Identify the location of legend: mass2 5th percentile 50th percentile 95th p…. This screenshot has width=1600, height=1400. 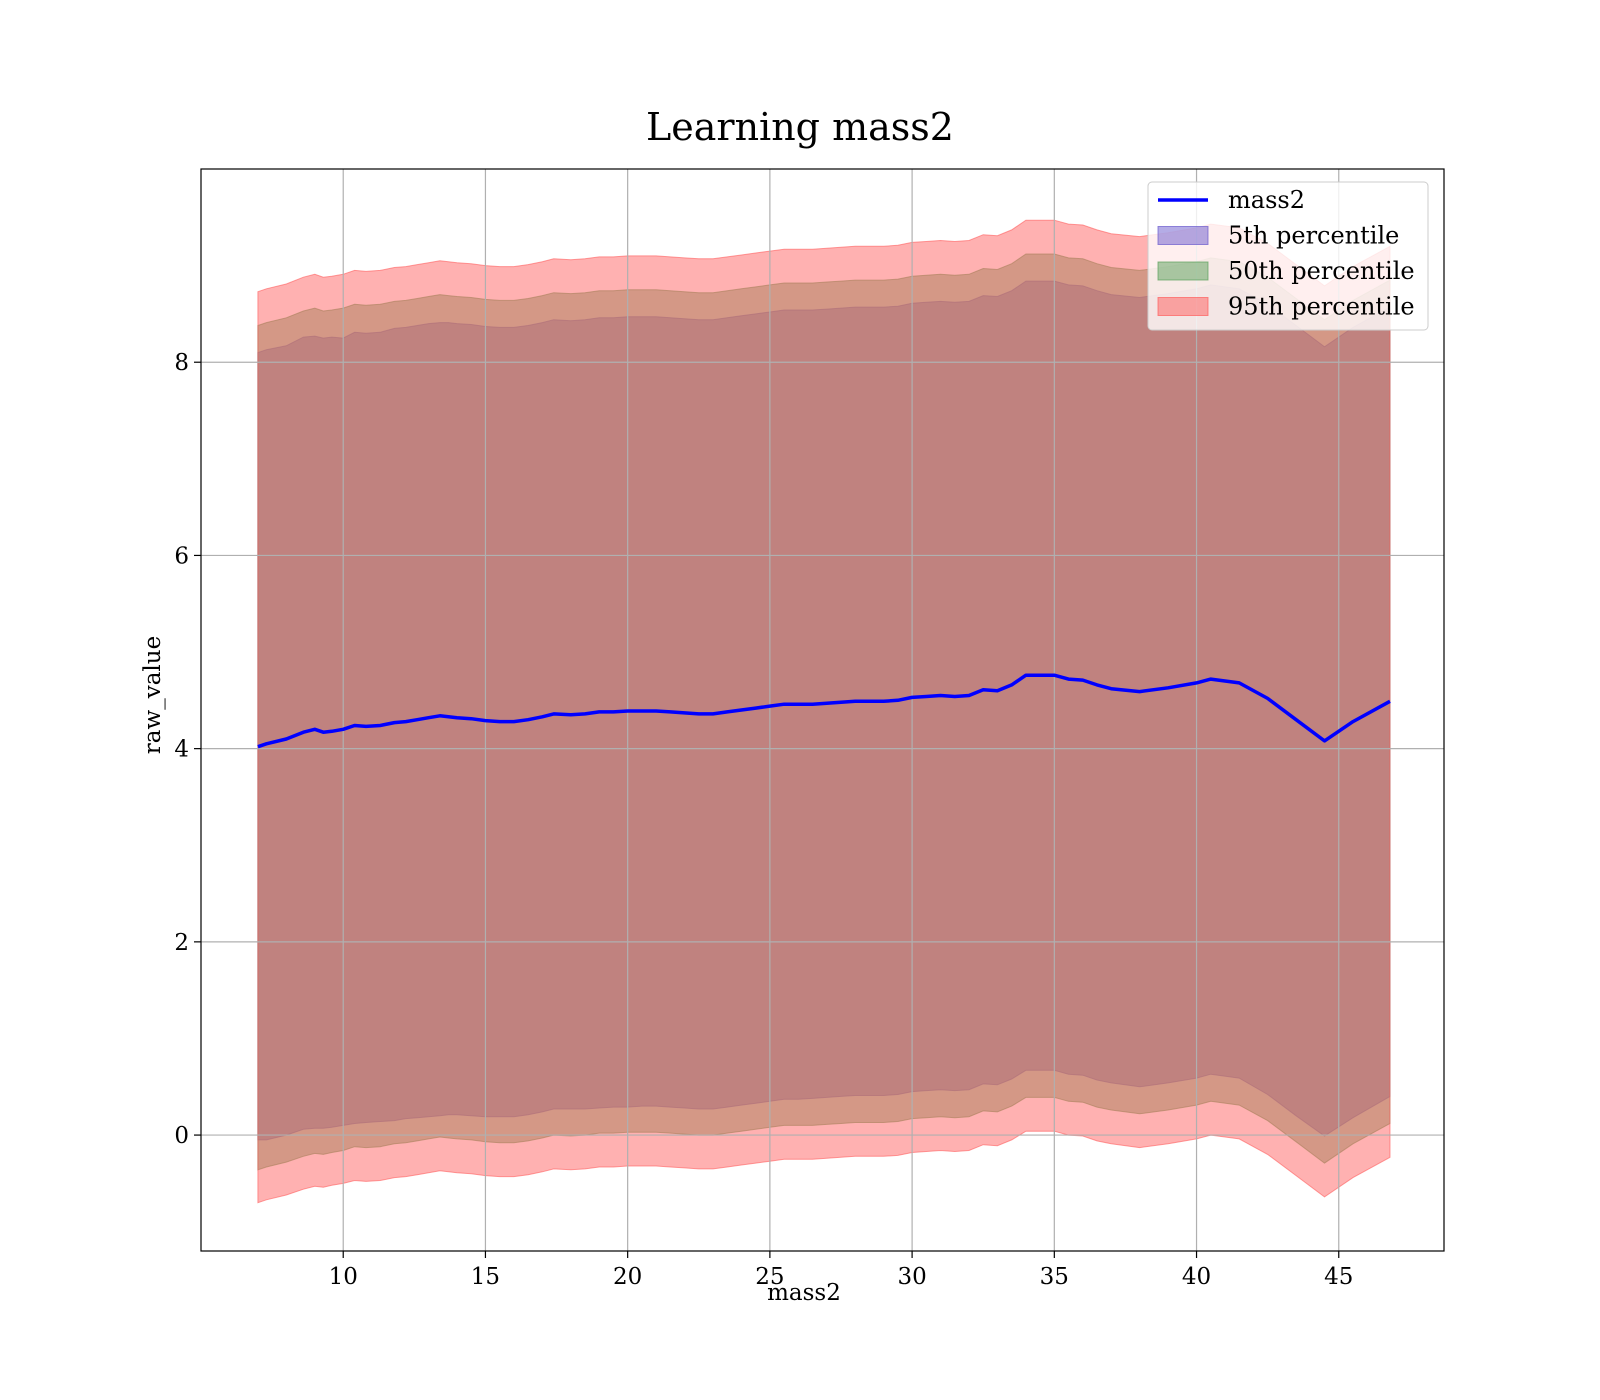
(1288, 256).